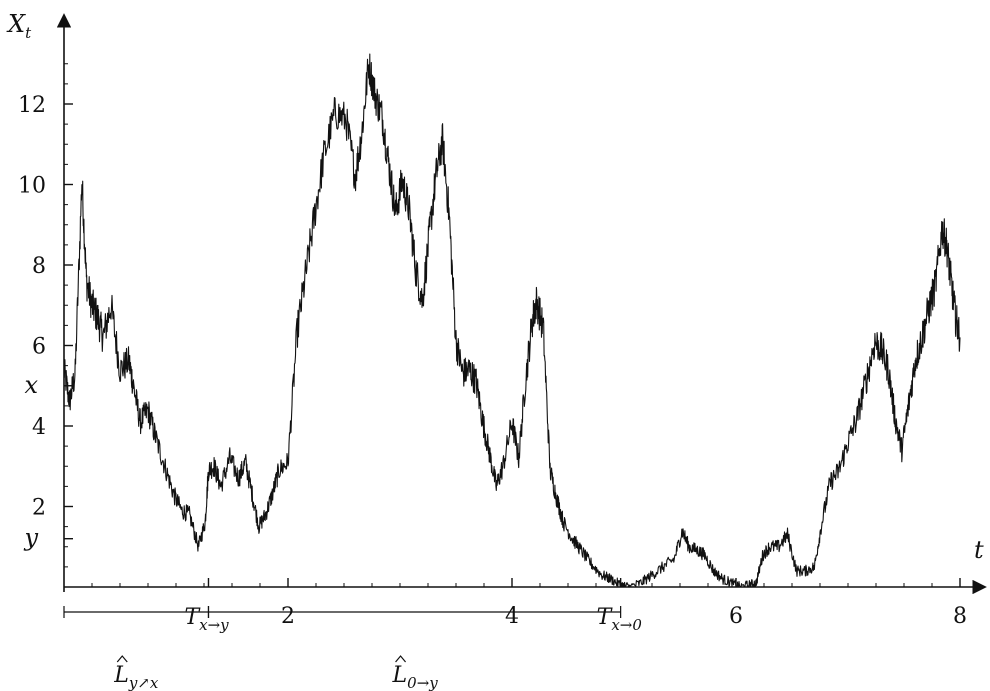 The image size is (990, 691). Describe the element at coordinates (32, 105) in the screenshot. I see `y-tick-label: 12` at that location.